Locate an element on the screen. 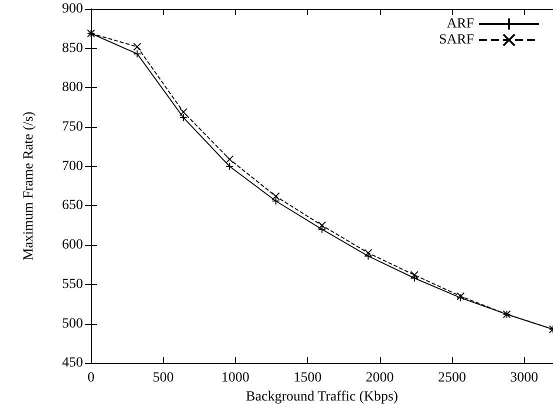 The width and height of the screenshot is (553, 409). x-tick-label: 1000 is located at coordinates (235, 378).